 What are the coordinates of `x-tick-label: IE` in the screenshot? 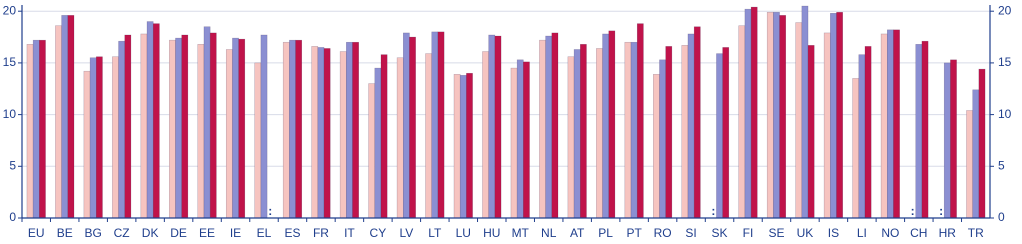 It's located at (235, 233).